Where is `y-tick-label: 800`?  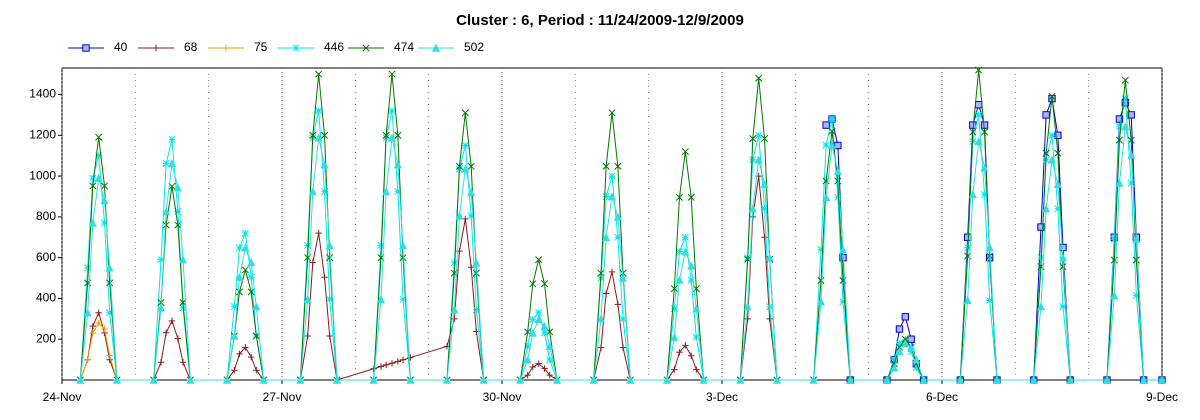
y-tick-label: 800 is located at coordinates (46, 216).